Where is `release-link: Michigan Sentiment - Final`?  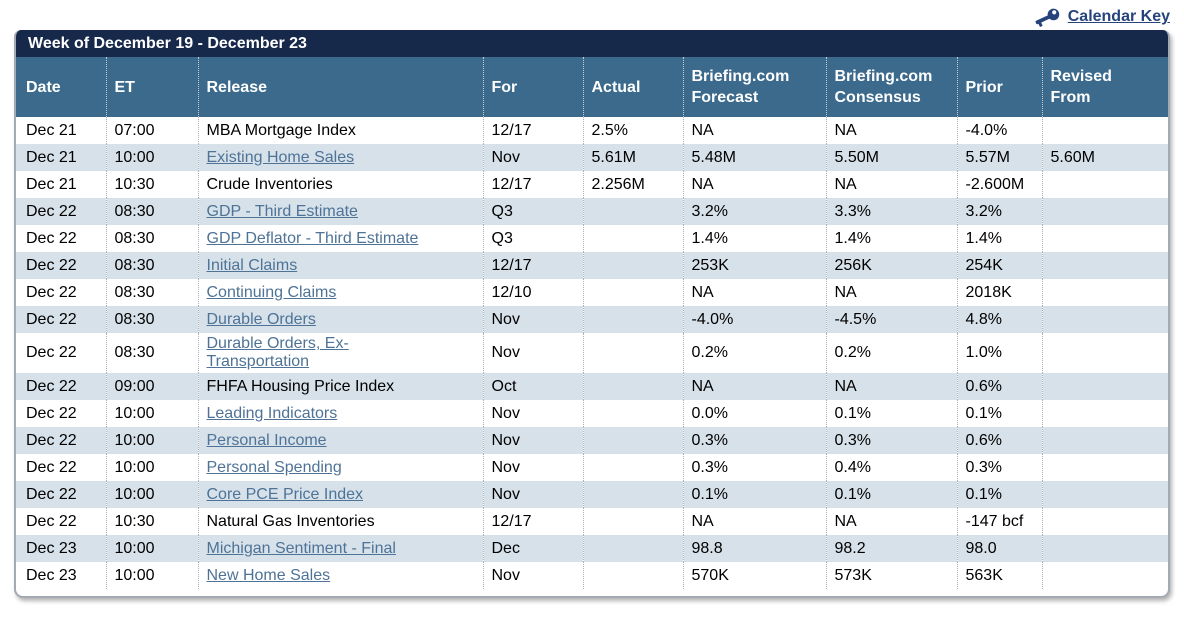 release-link: Michigan Sentiment - Final is located at coordinates (301, 548).